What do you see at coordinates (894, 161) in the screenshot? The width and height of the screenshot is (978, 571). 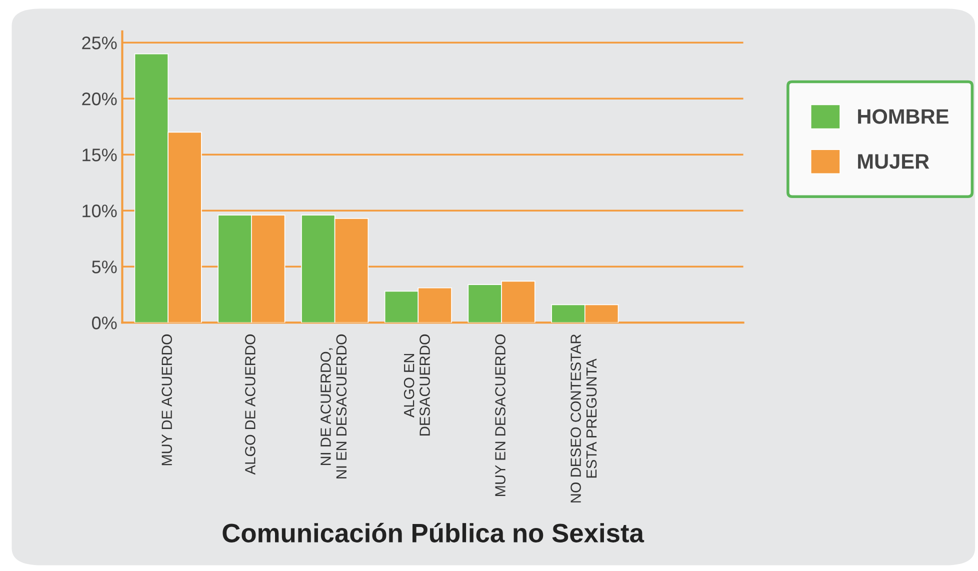 I see `legend-label: MUJER` at bounding box center [894, 161].